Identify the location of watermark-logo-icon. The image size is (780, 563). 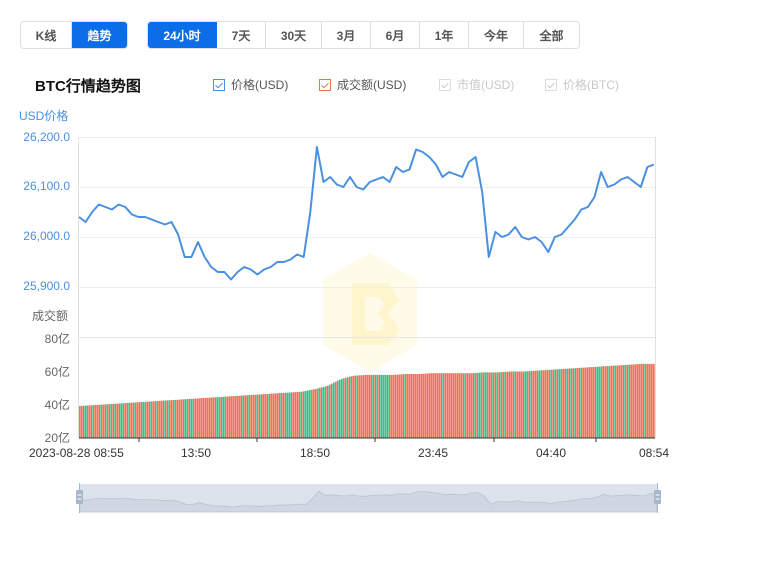
(370, 312).